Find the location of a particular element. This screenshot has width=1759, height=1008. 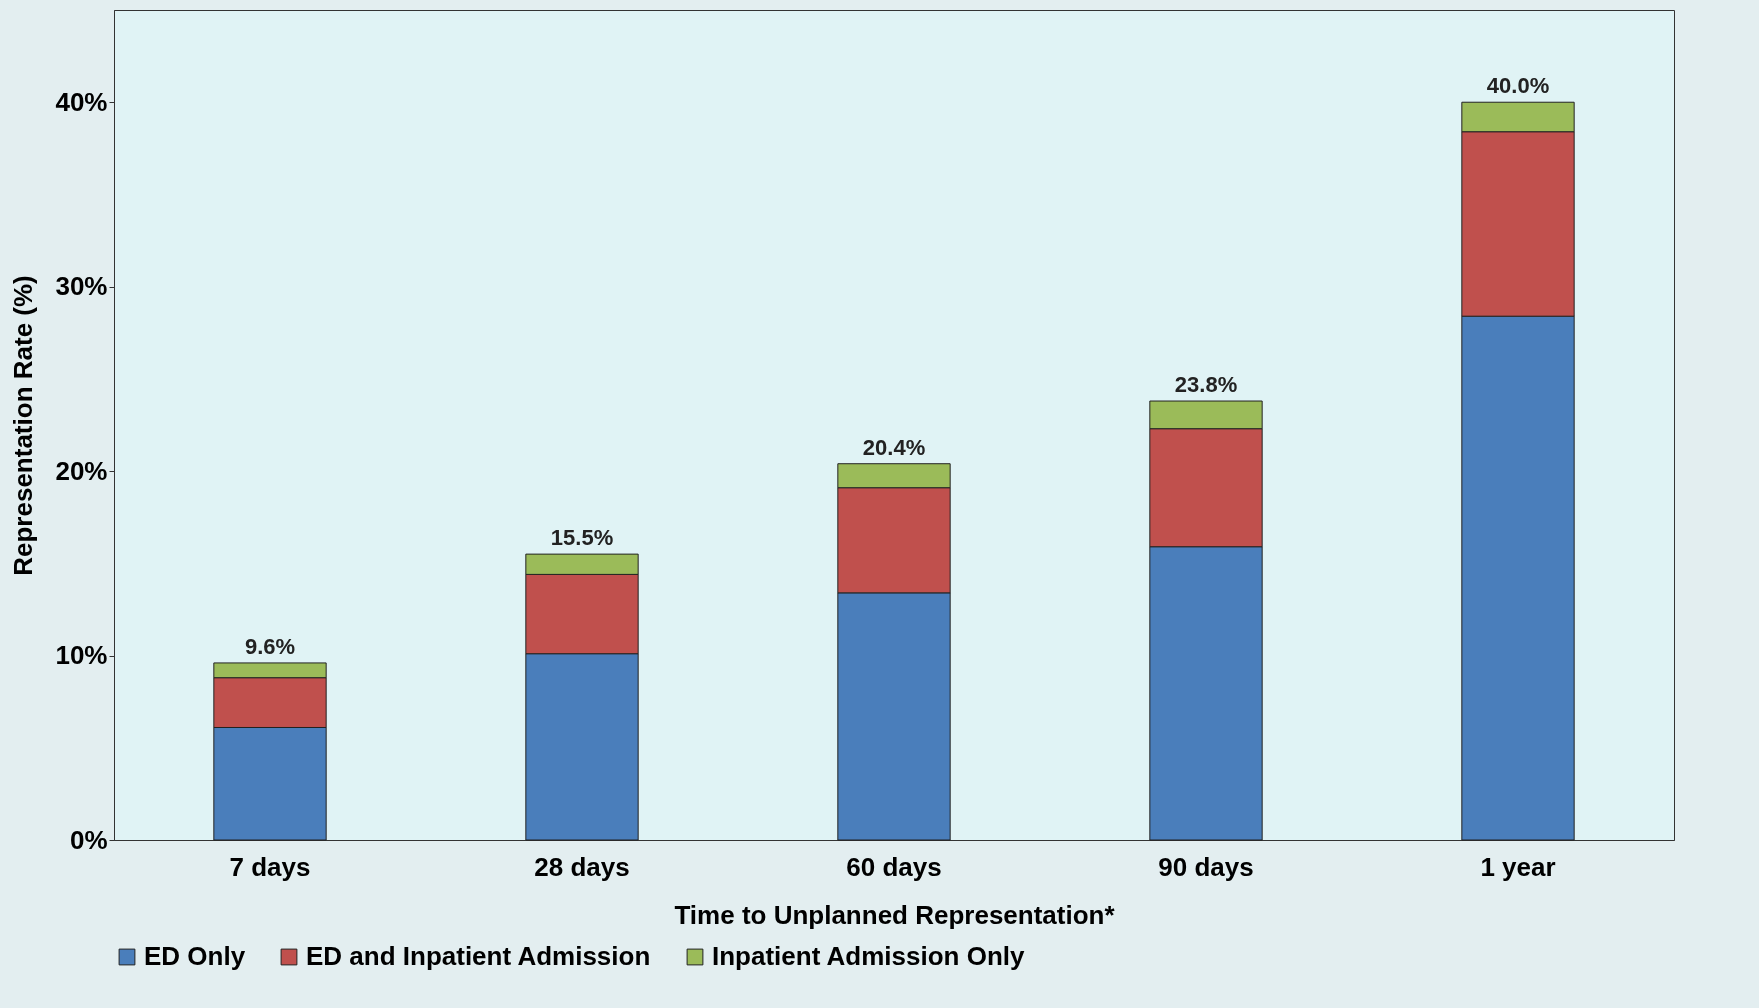

y-tick-label: 40% is located at coordinates (81, 101).